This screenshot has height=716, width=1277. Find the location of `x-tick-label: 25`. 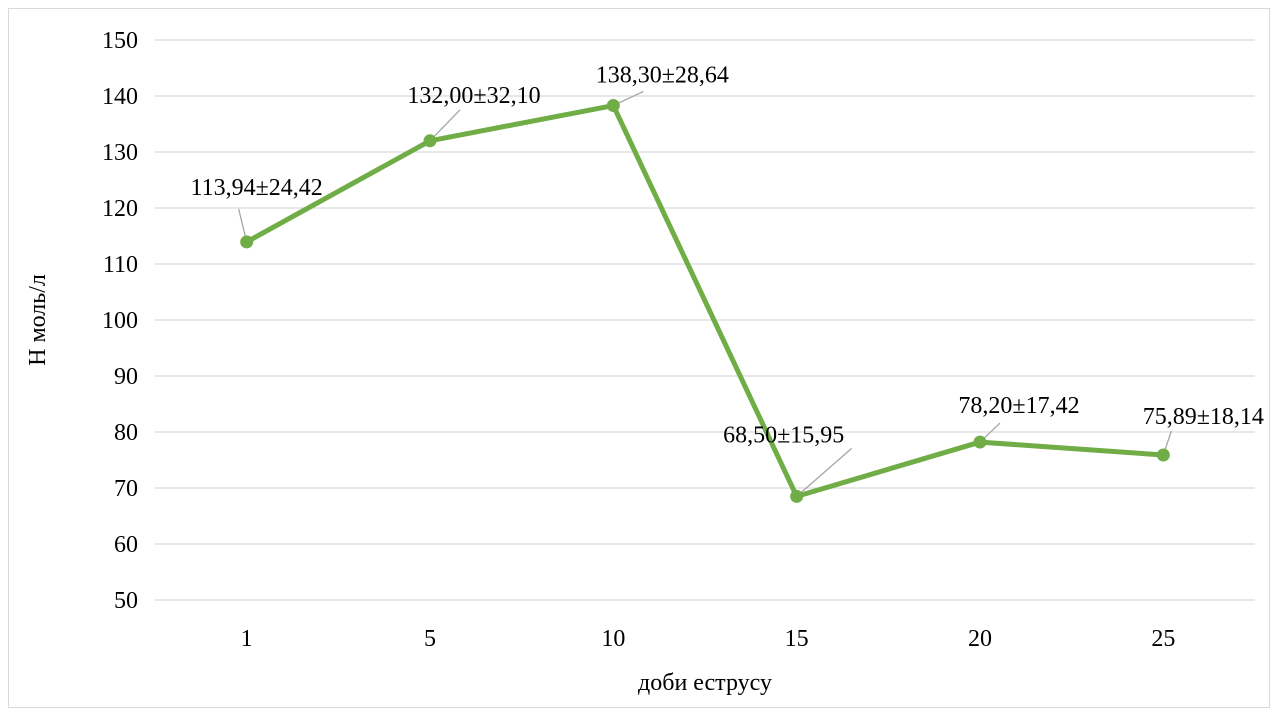

x-tick-label: 25 is located at coordinates (1163, 639).